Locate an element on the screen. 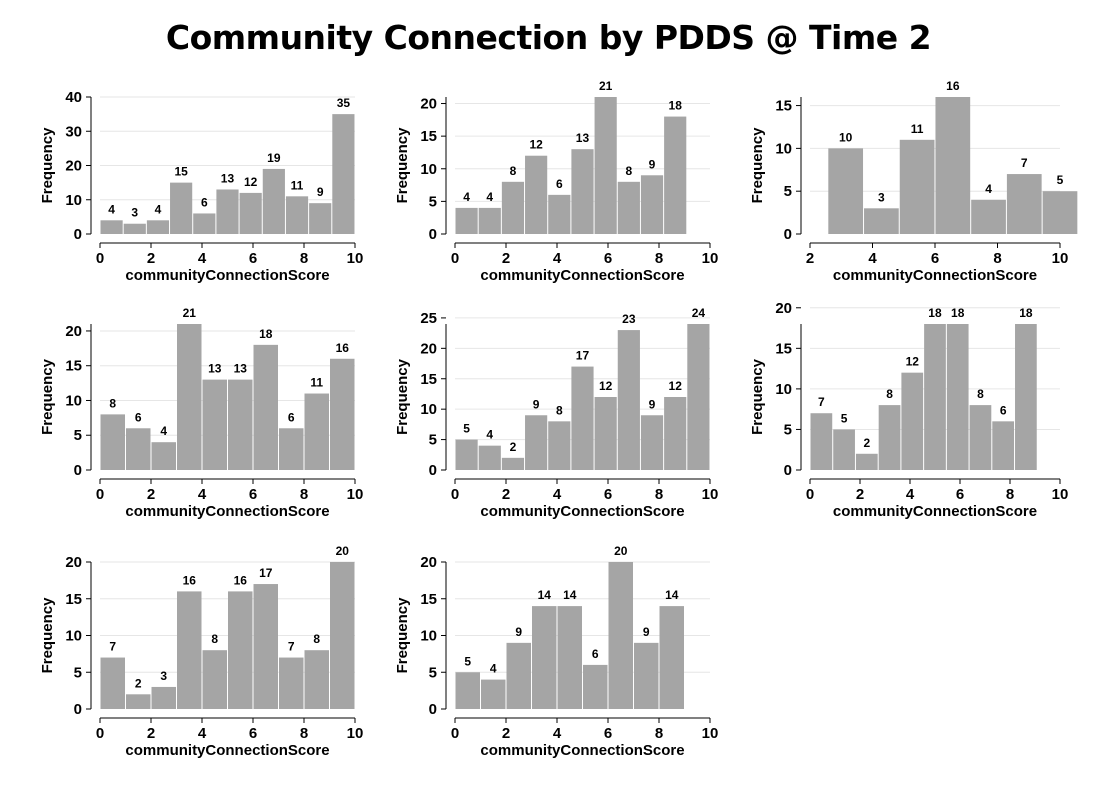  p8-x-tick-label-2: 2 is located at coordinates (506, 733).